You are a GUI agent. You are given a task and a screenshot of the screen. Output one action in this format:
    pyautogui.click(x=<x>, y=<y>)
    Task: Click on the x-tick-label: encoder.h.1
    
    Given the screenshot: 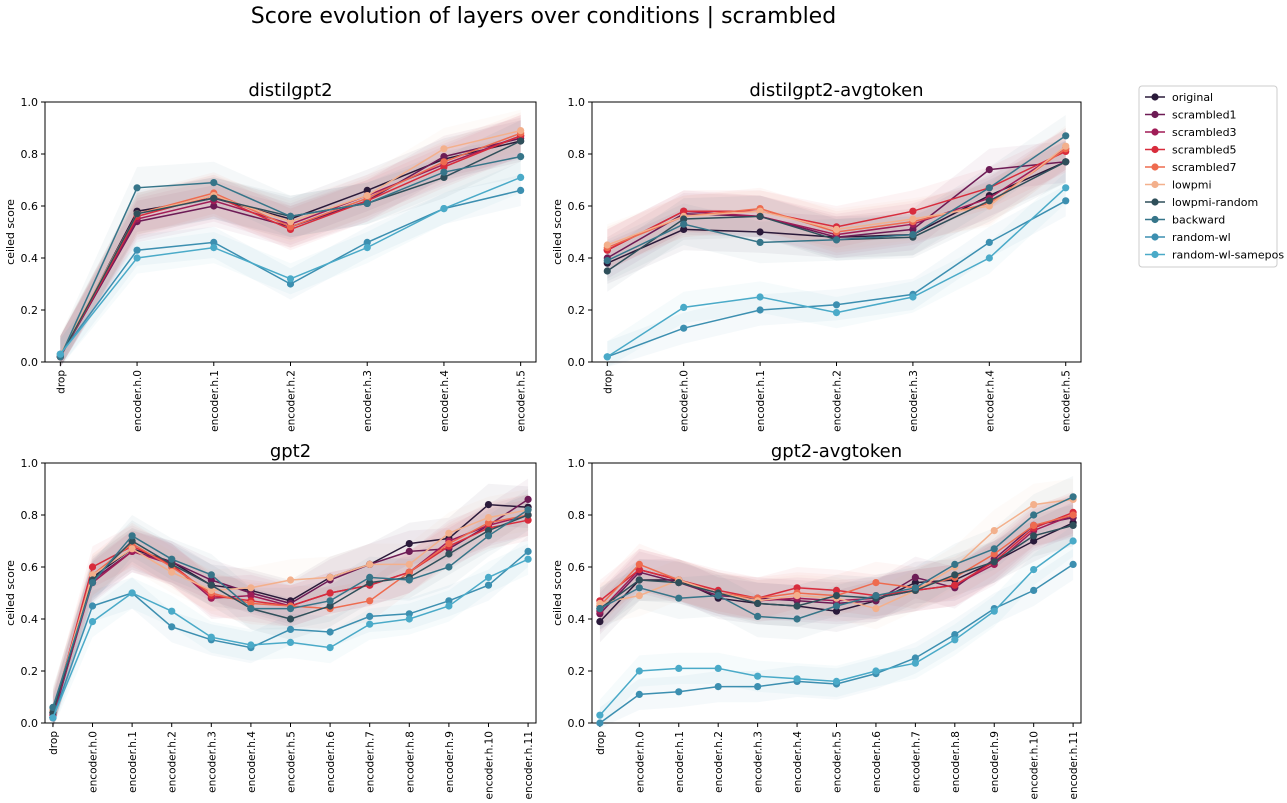 What is the action you would take?
    pyautogui.click(x=133, y=762)
    